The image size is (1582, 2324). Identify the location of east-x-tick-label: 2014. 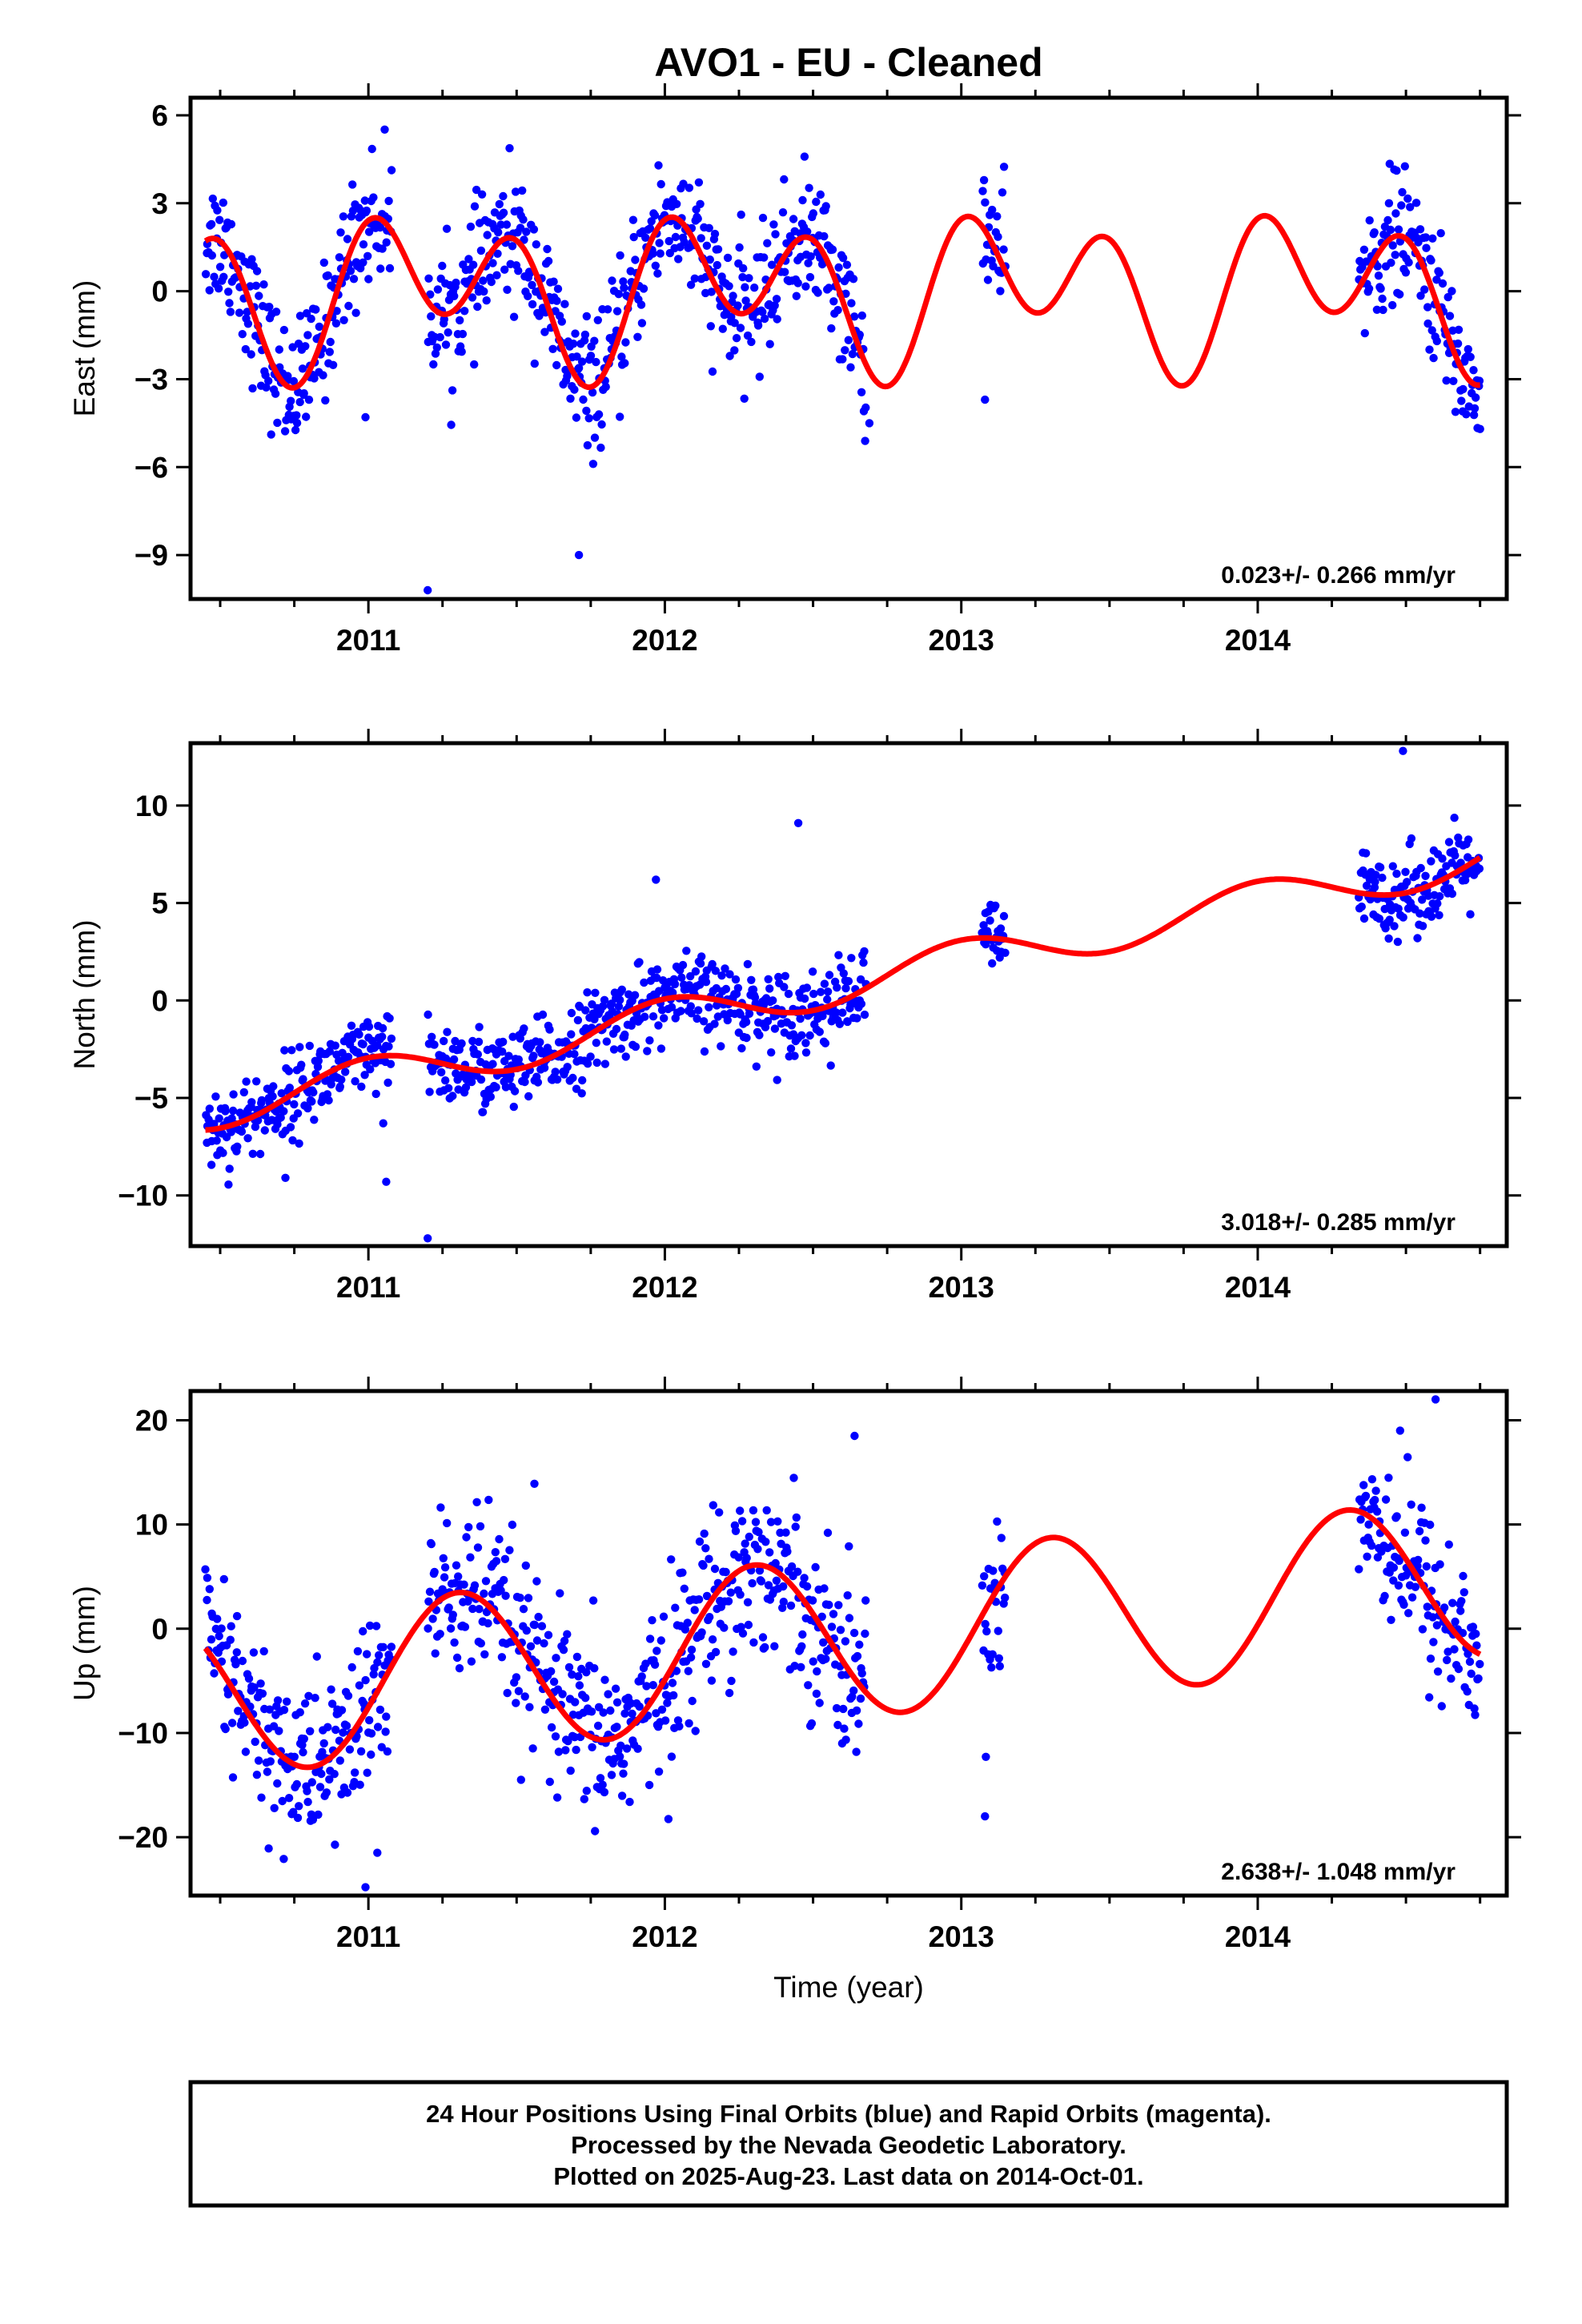
(1258, 640).